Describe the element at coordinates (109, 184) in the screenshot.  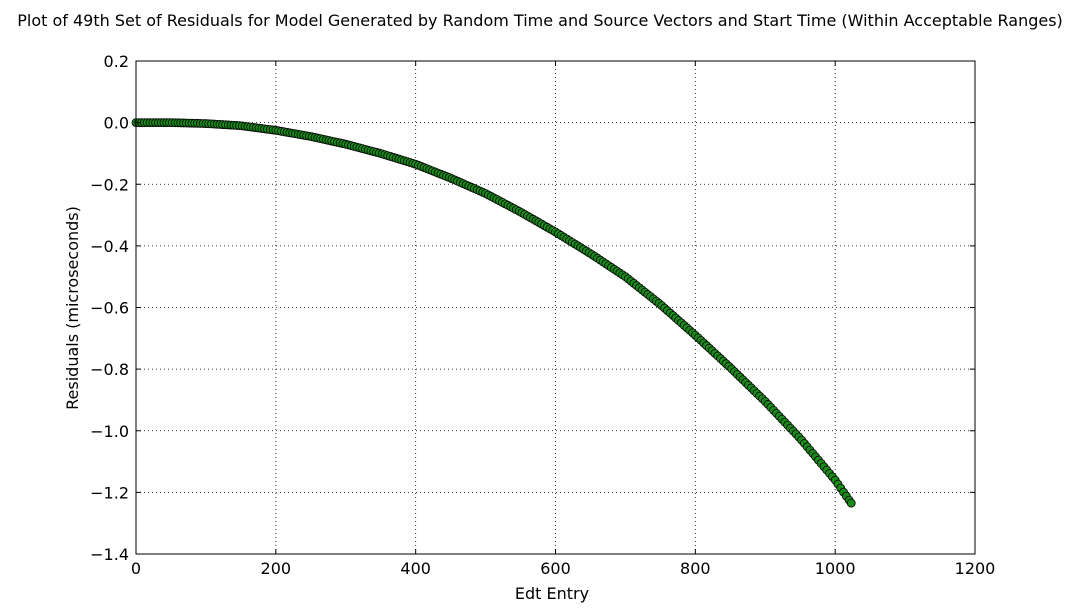
I see `y-tick-label: −0.2` at that location.